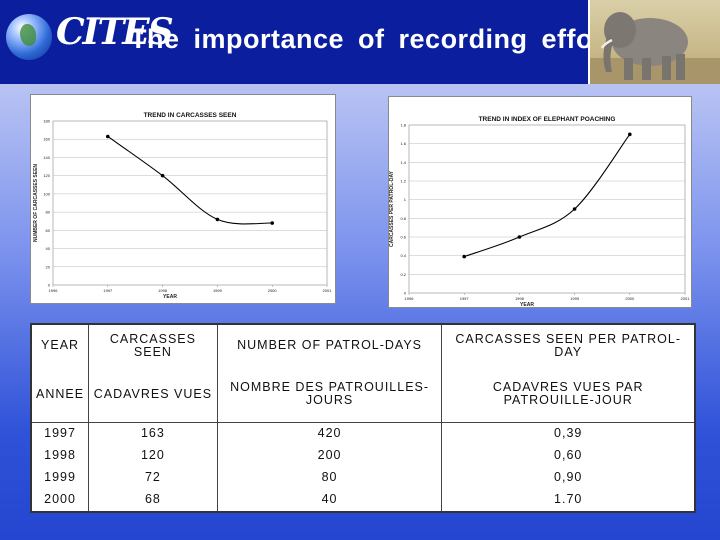  Describe the element at coordinates (567, 499) in the screenshot. I see `table-cell: 1.70` at that location.